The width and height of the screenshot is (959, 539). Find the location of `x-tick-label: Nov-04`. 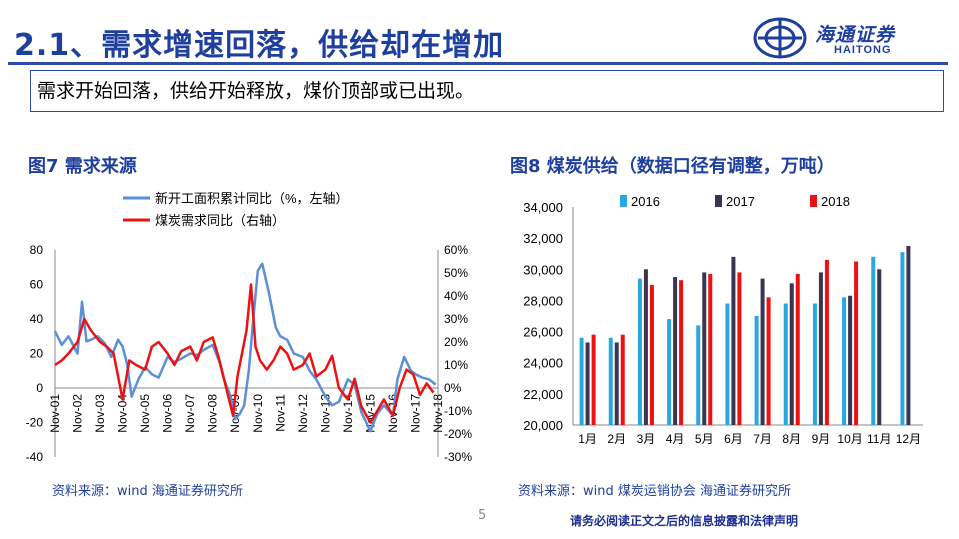

x-tick-label: Nov-04 is located at coordinates (123, 413).